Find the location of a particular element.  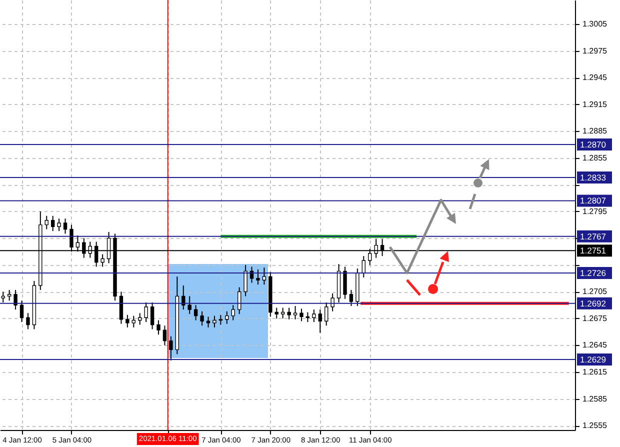

y-tick-label: 1.2675 is located at coordinates (595, 318).